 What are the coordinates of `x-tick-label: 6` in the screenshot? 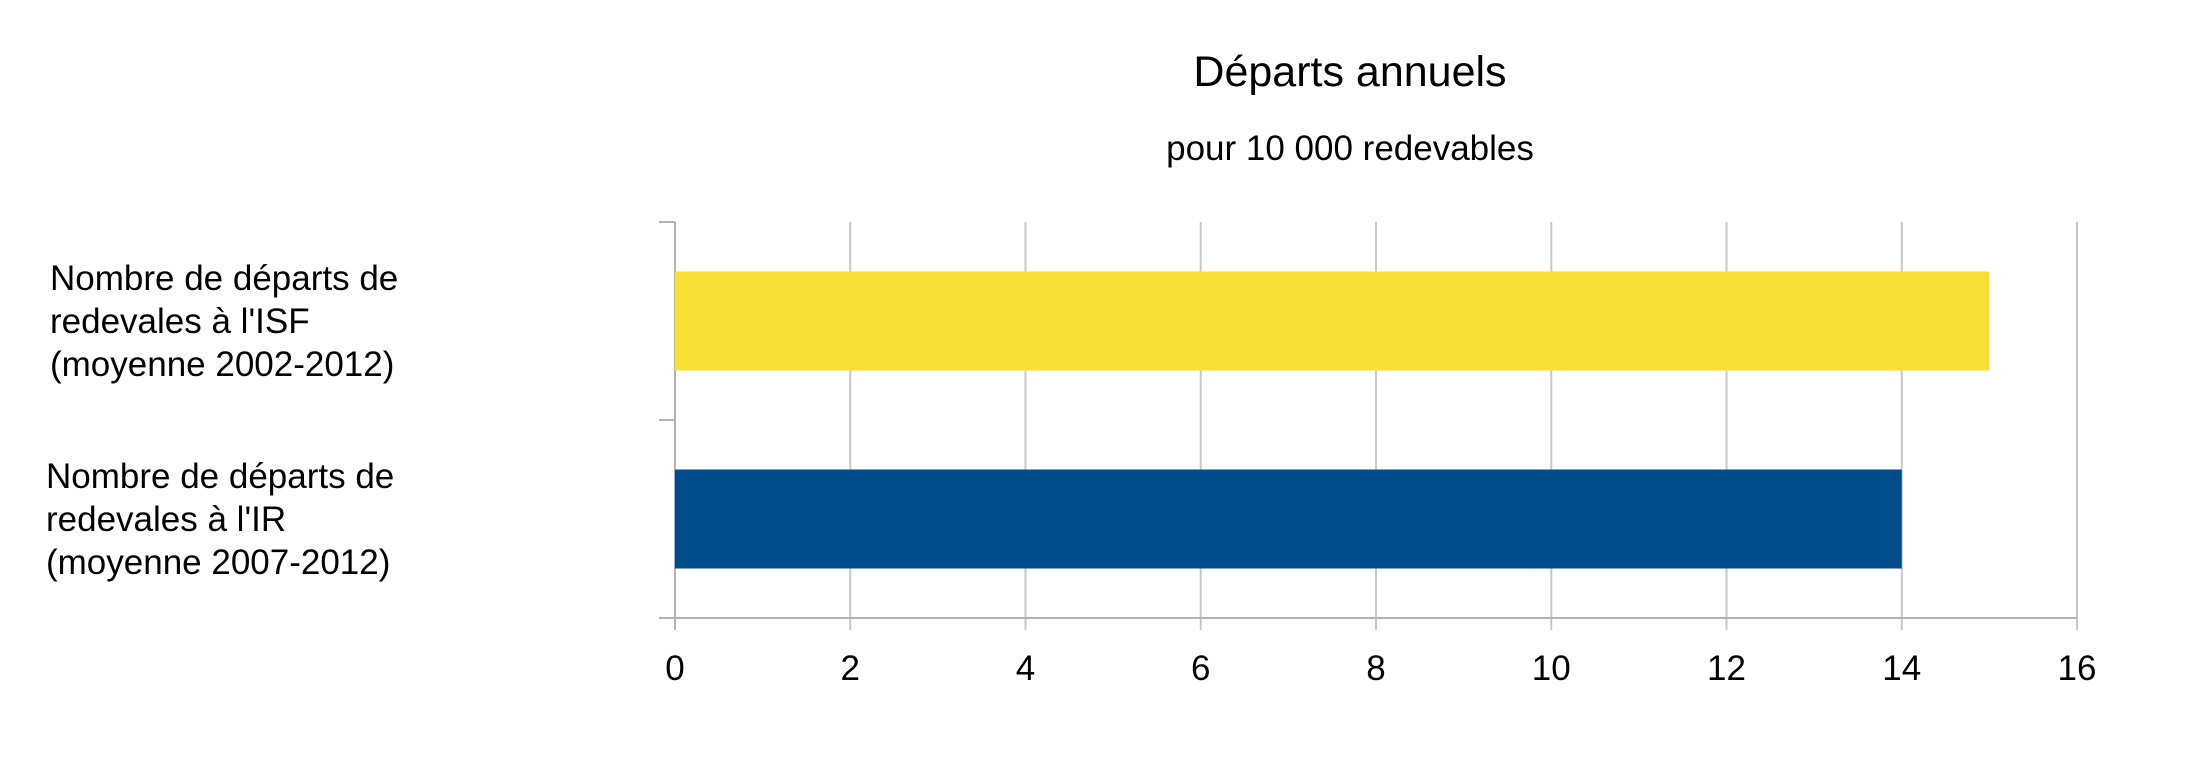 It's located at (1200, 668).